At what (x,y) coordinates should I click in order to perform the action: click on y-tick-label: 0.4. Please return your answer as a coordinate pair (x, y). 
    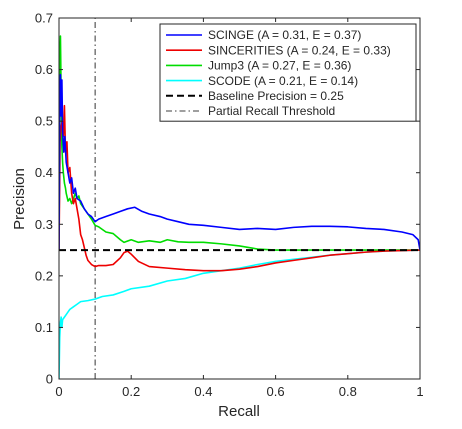
    Looking at the image, I should click on (44, 172).